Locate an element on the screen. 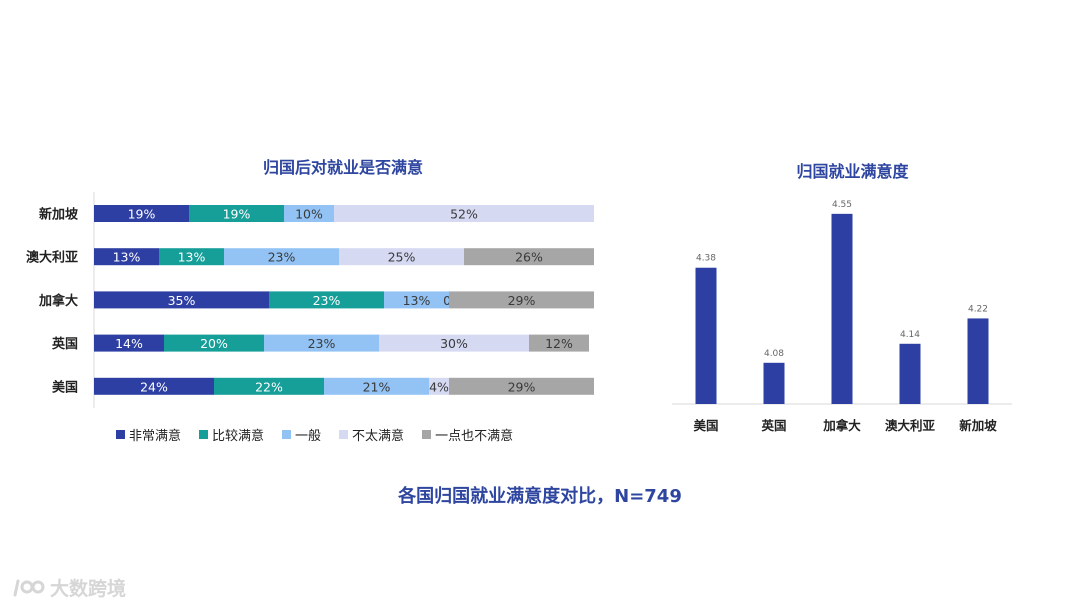 Image resolution: width=1080 pixels, height=608 pixels. watermark: 大数跨境 is located at coordinates (69, 587).